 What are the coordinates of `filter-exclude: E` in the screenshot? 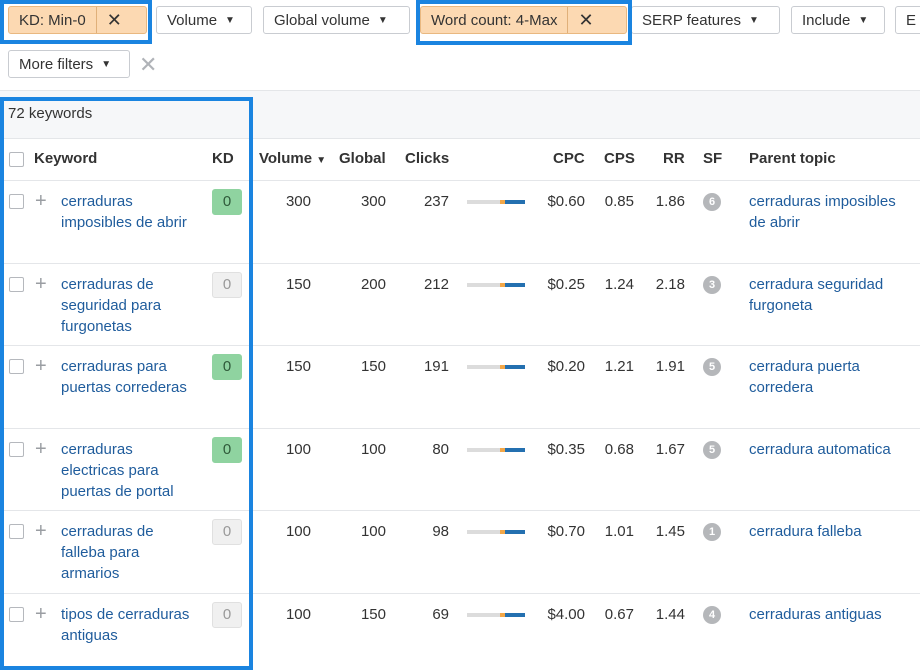 It's located at (907, 20).